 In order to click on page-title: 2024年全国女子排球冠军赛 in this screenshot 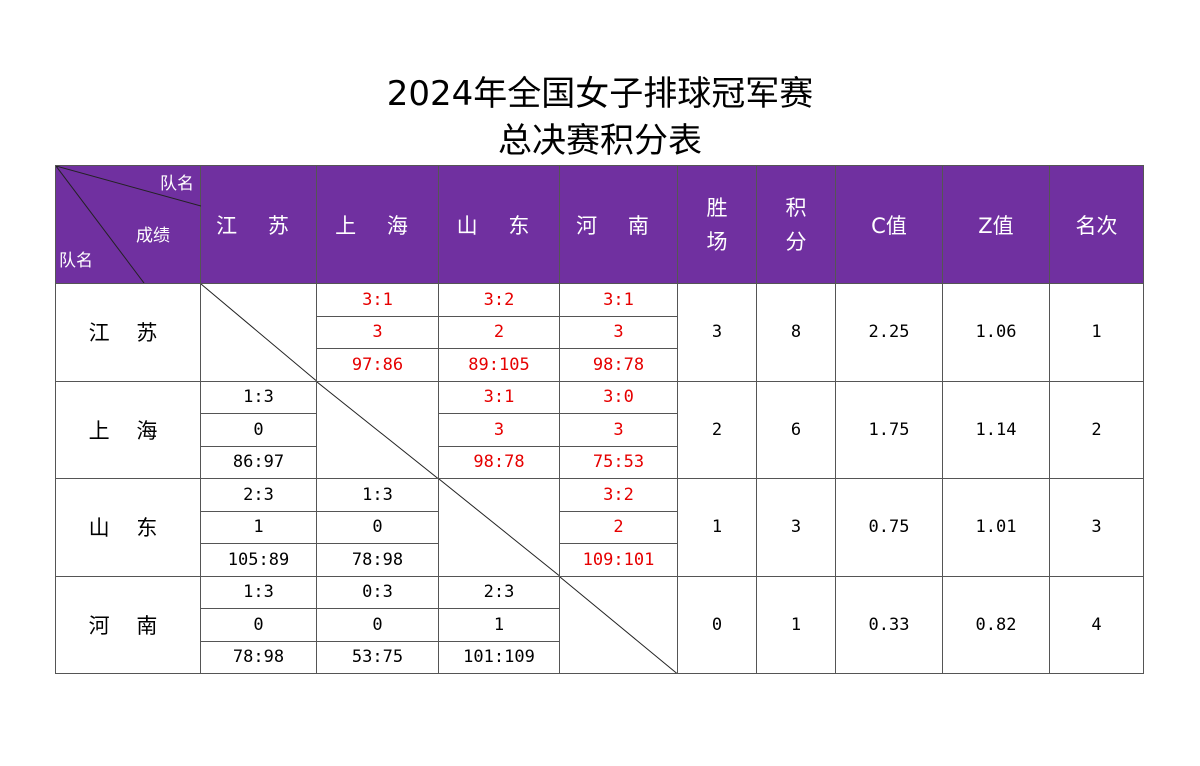, I will do `click(600, 94)`.